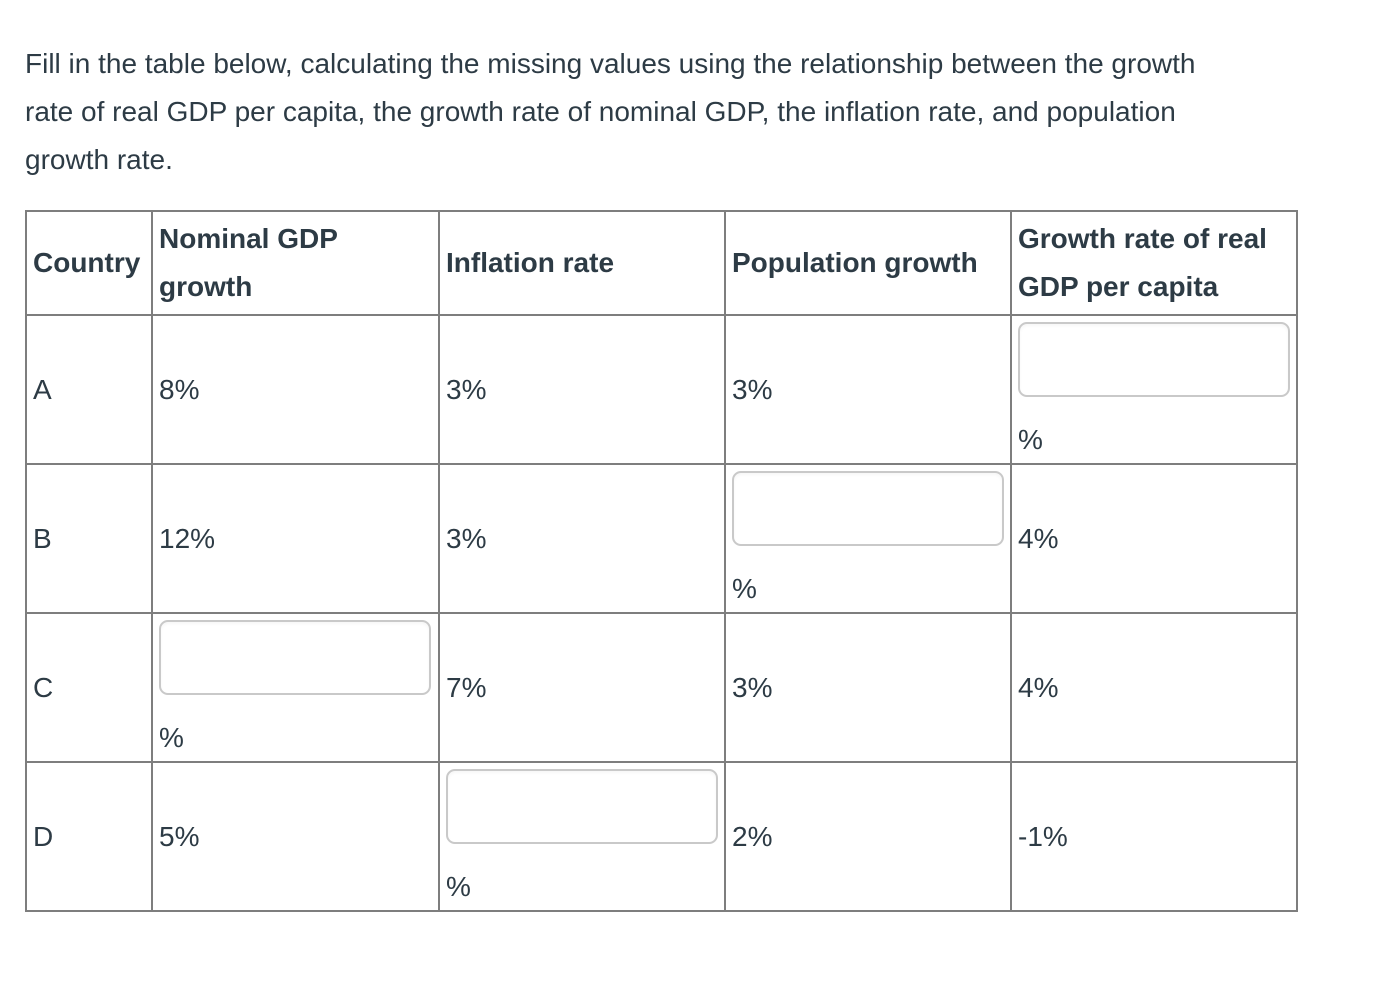 Image resolution: width=1380 pixels, height=999 pixels. Describe the element at coordinates (582, 389) in the screenshot. I see `cell-a-inflation-rate: 3%` at that location.